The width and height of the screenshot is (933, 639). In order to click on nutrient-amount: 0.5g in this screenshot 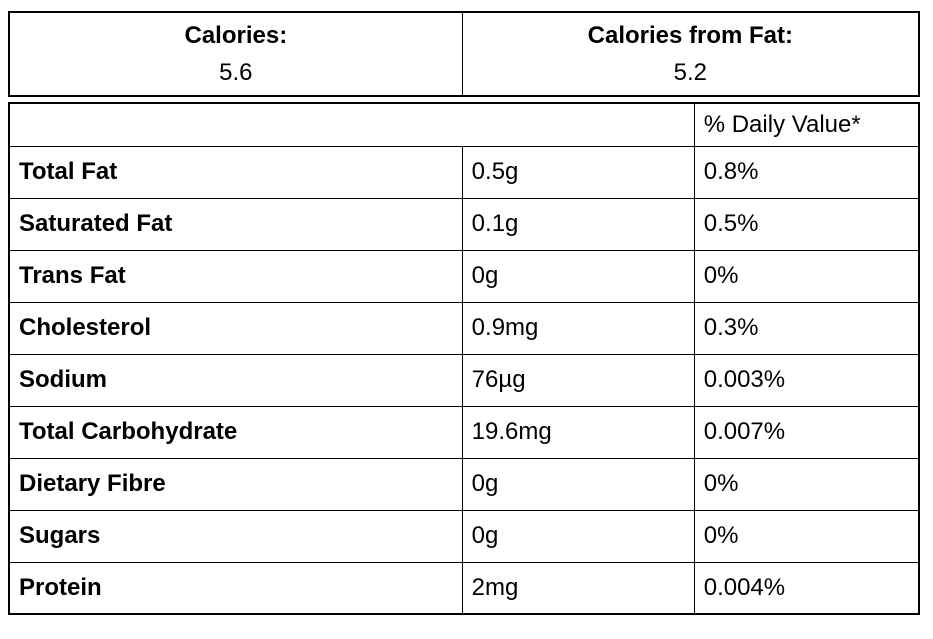, I will do `click(578, 172)`.